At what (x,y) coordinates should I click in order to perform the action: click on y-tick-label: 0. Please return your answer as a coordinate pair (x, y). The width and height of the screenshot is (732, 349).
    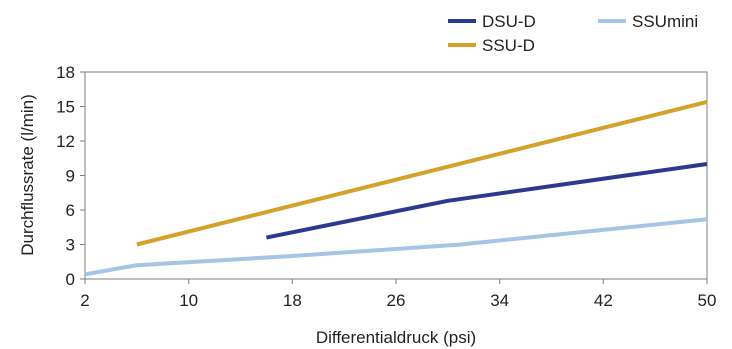
    Looking at the image, I should click on (70, 279).